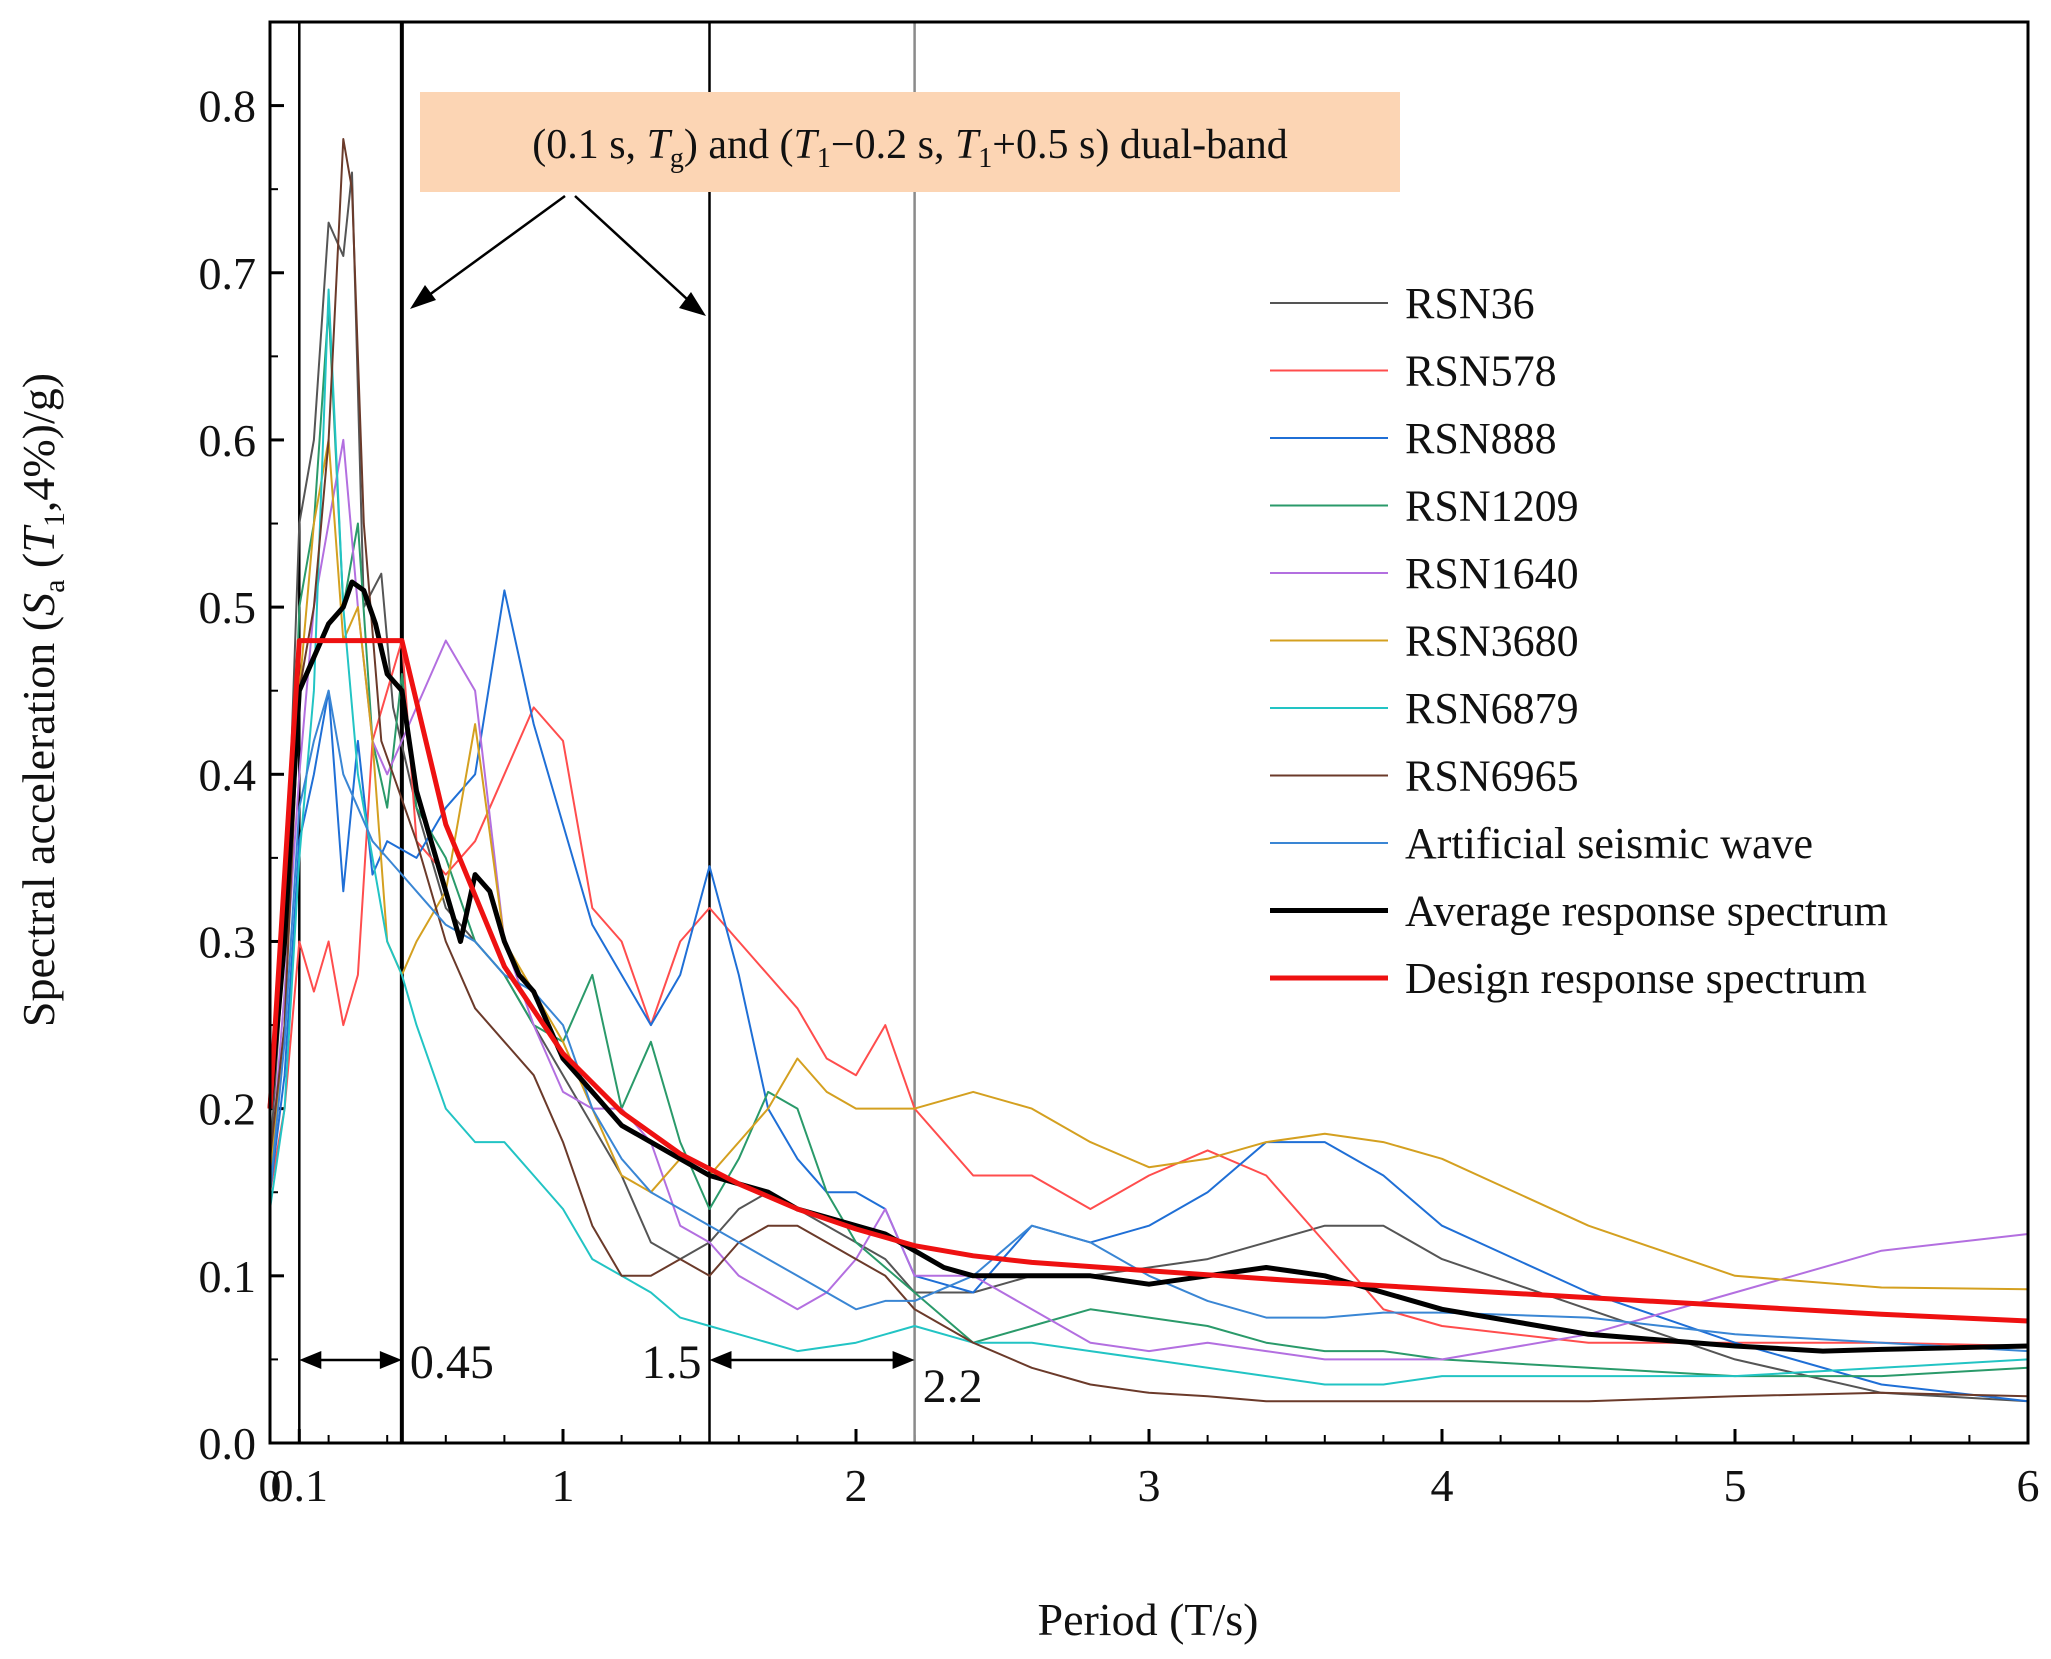 The height and width of the screenshot is (1659, 2051). What do you see at coordinates (228, 607) in the screenshot?
I see `y-tick-label: 0.5` at bounding box center [228, 607].